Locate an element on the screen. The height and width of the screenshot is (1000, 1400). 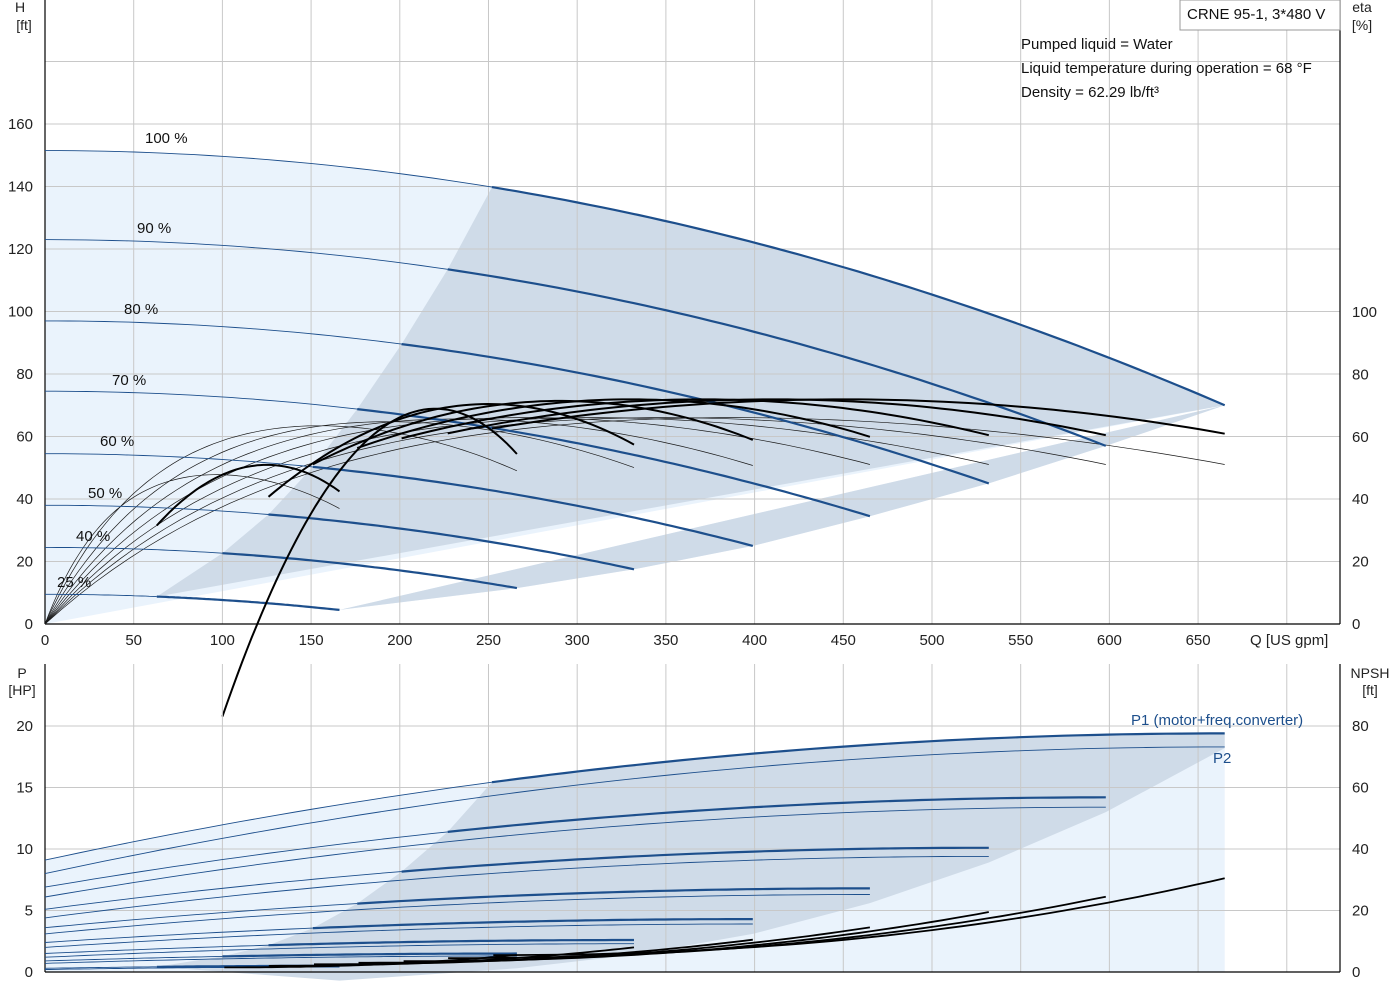
y-right-tick-label: 40 is located at coordinates (1360, 499).